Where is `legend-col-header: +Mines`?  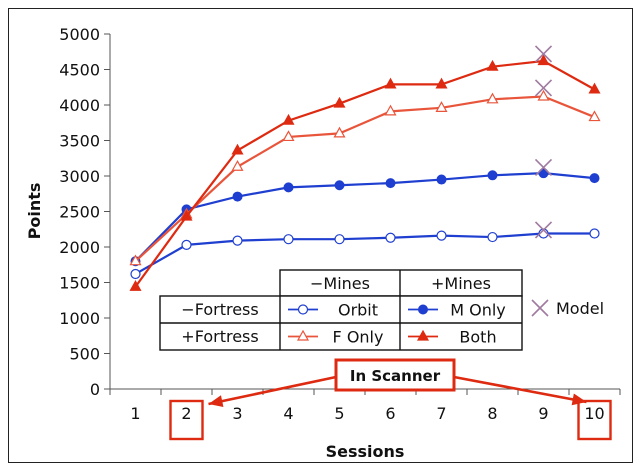
legend-col-header: +Mines is located at coordinates (461, 283).